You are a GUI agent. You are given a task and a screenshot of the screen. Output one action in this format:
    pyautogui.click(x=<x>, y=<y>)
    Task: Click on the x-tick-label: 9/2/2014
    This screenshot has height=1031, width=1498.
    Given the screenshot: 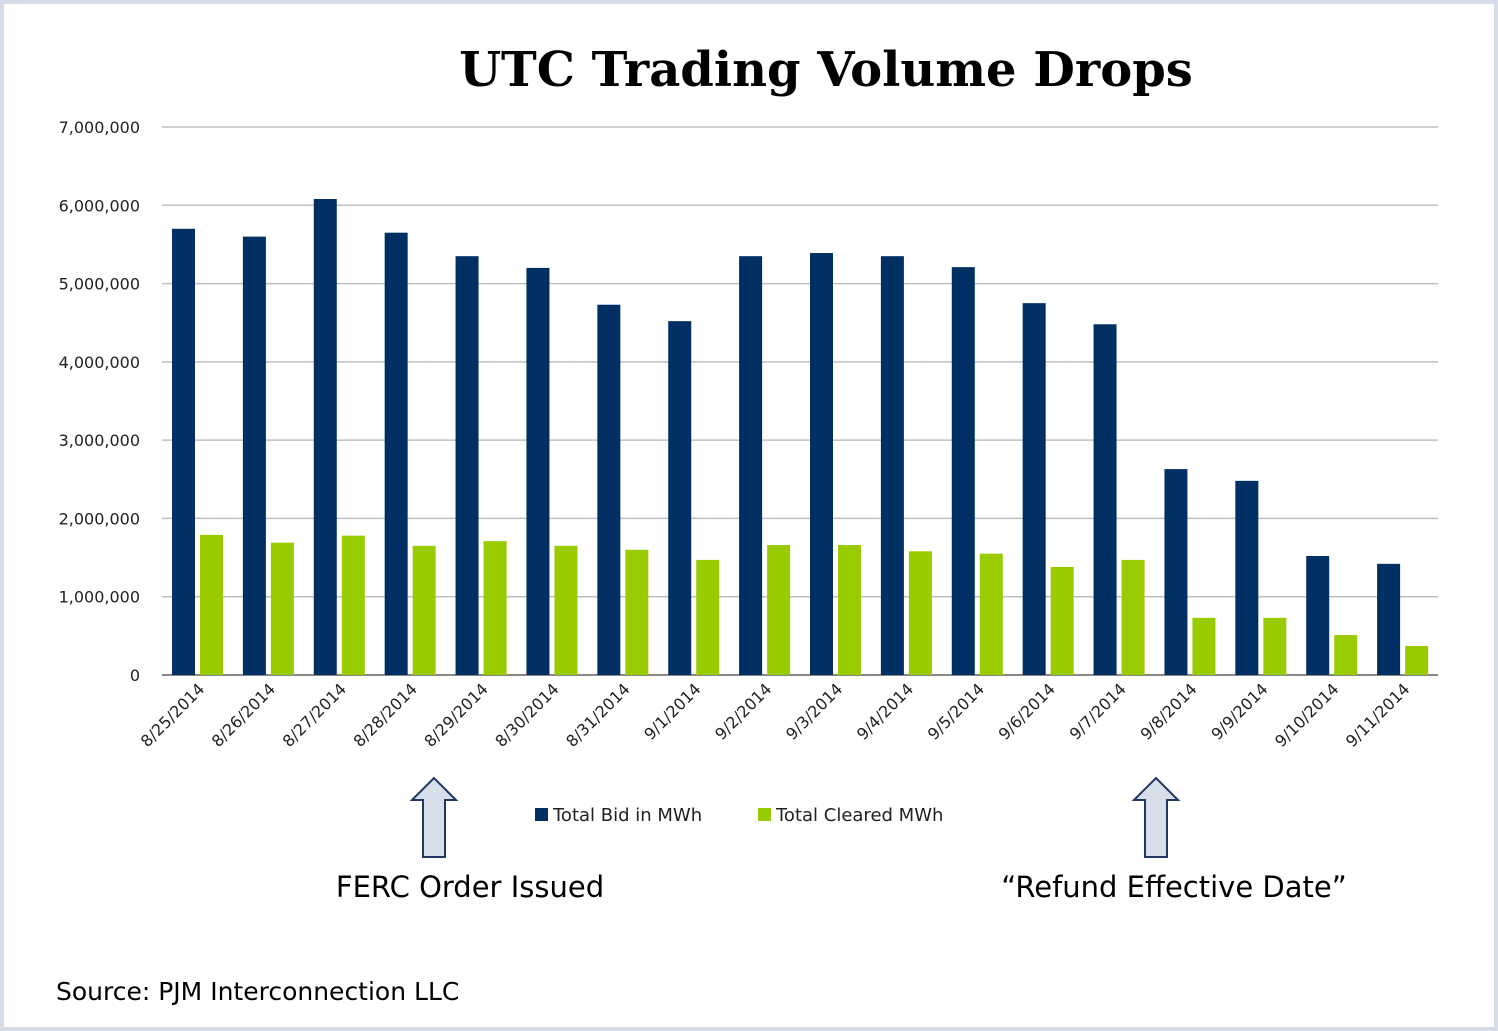 What is the action you would take?
    pyautogui.click(x=743, y=711)
    